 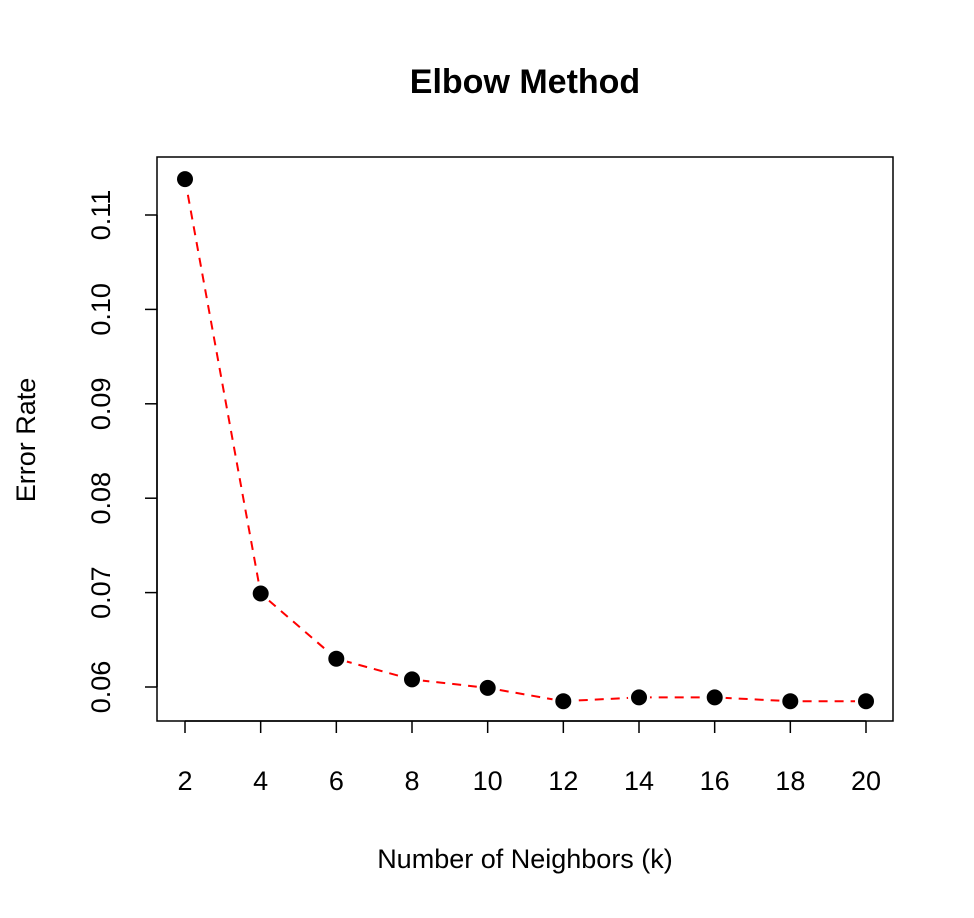 What do you see at coordinates (529, 758) in the screenshot?
I see `x-axis: 2 4 6 8 10 12 14 16 18 20` at bounding box center [529, 758].